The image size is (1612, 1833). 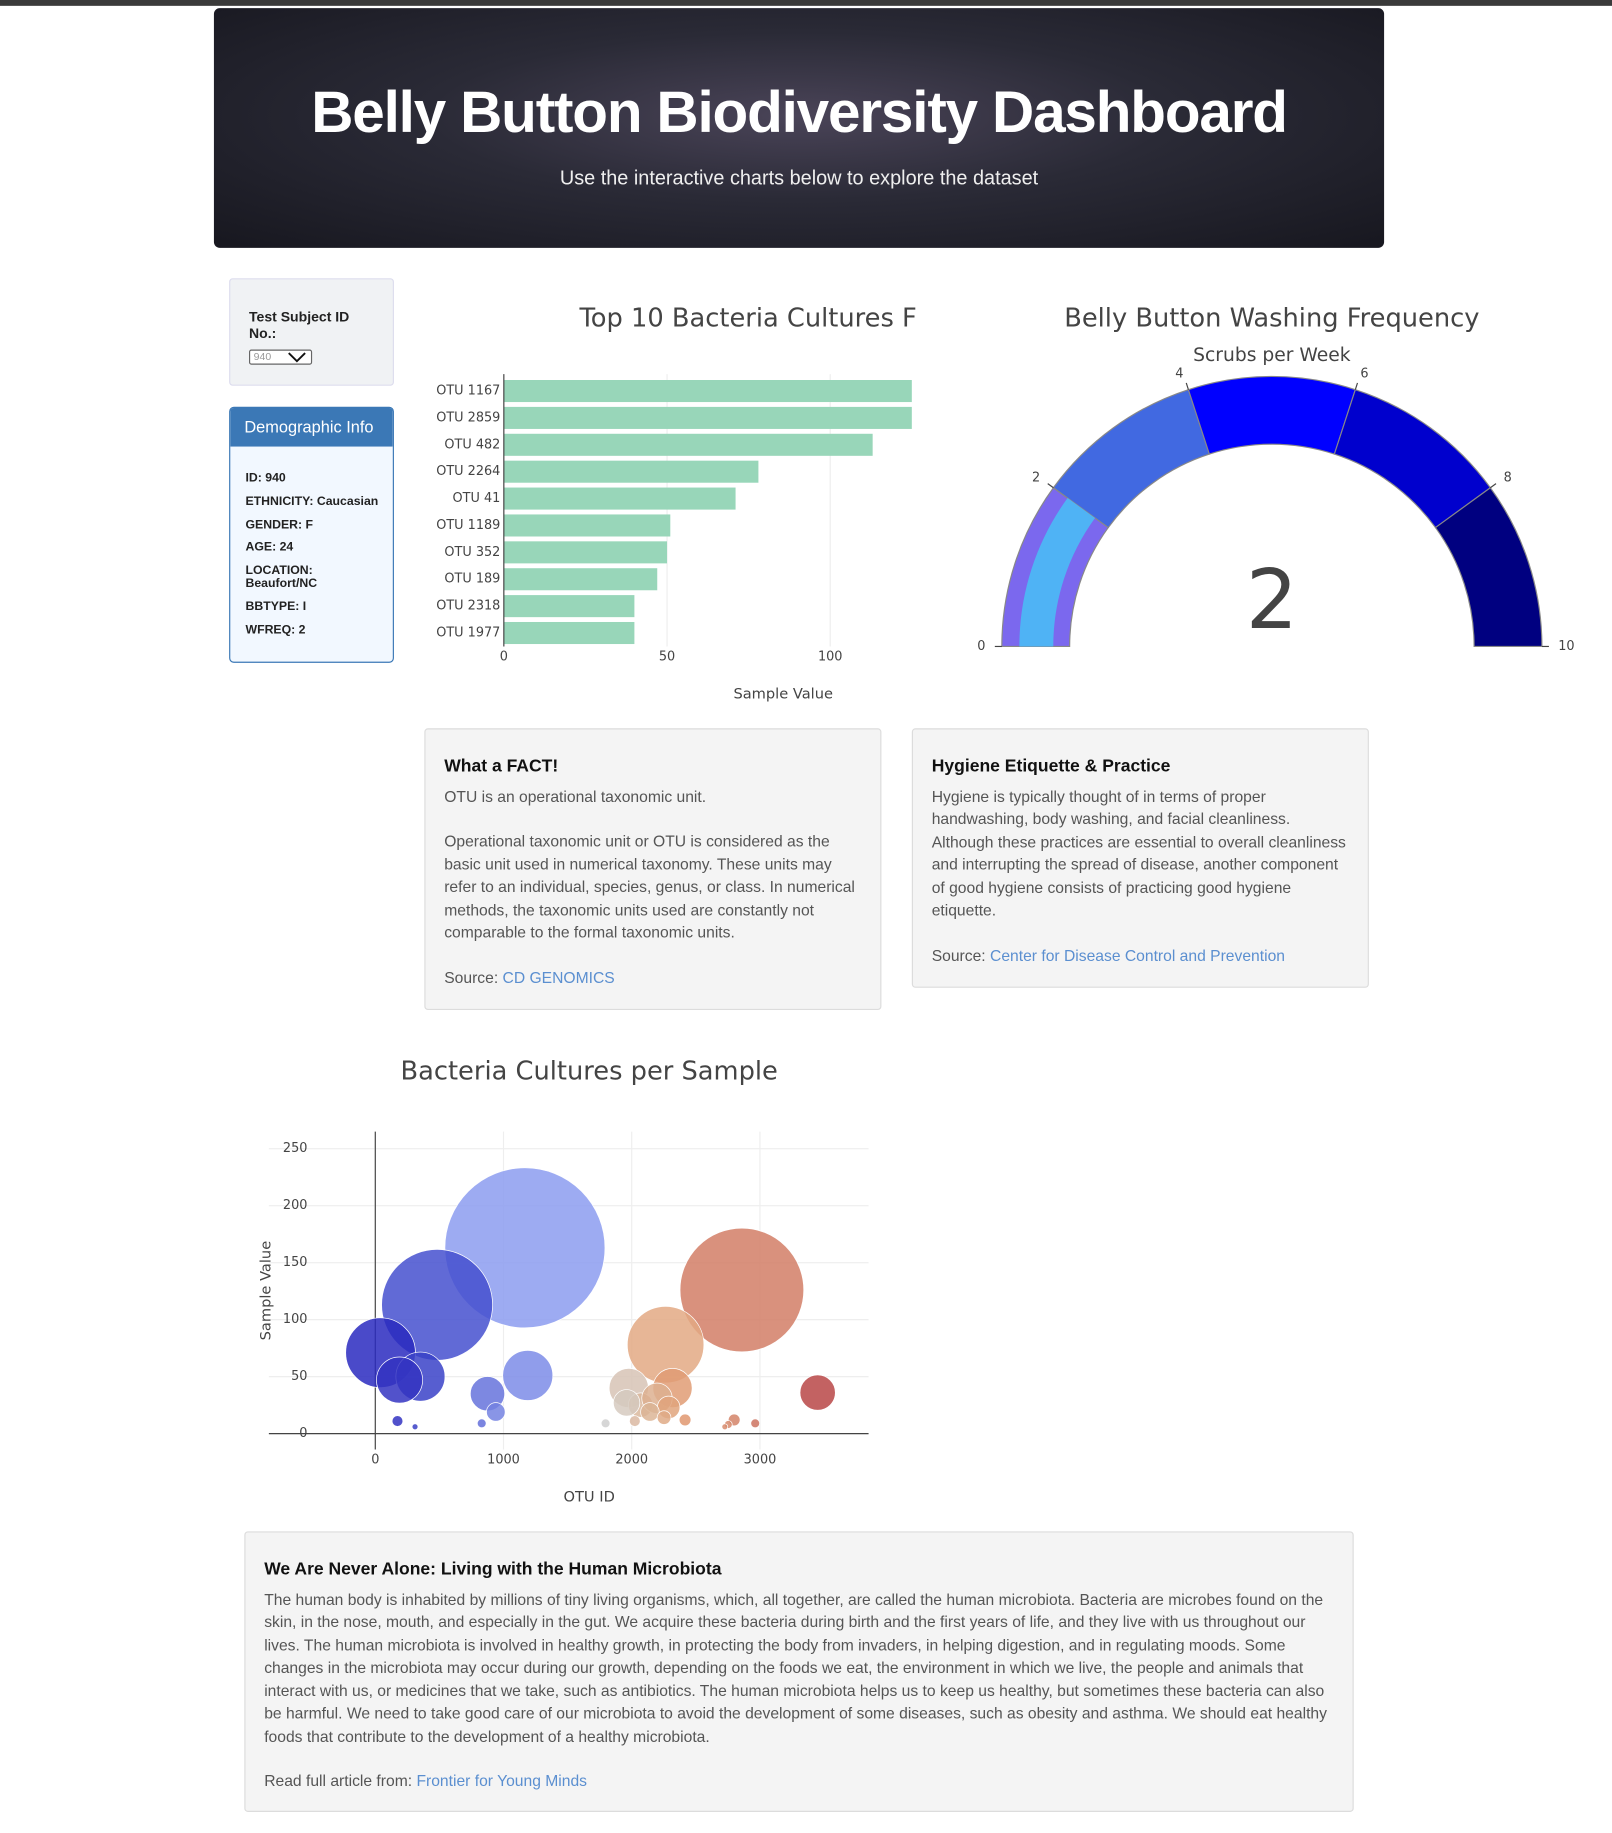 I want to click on subject-dropdown: 940, so click(x=280, y=357).